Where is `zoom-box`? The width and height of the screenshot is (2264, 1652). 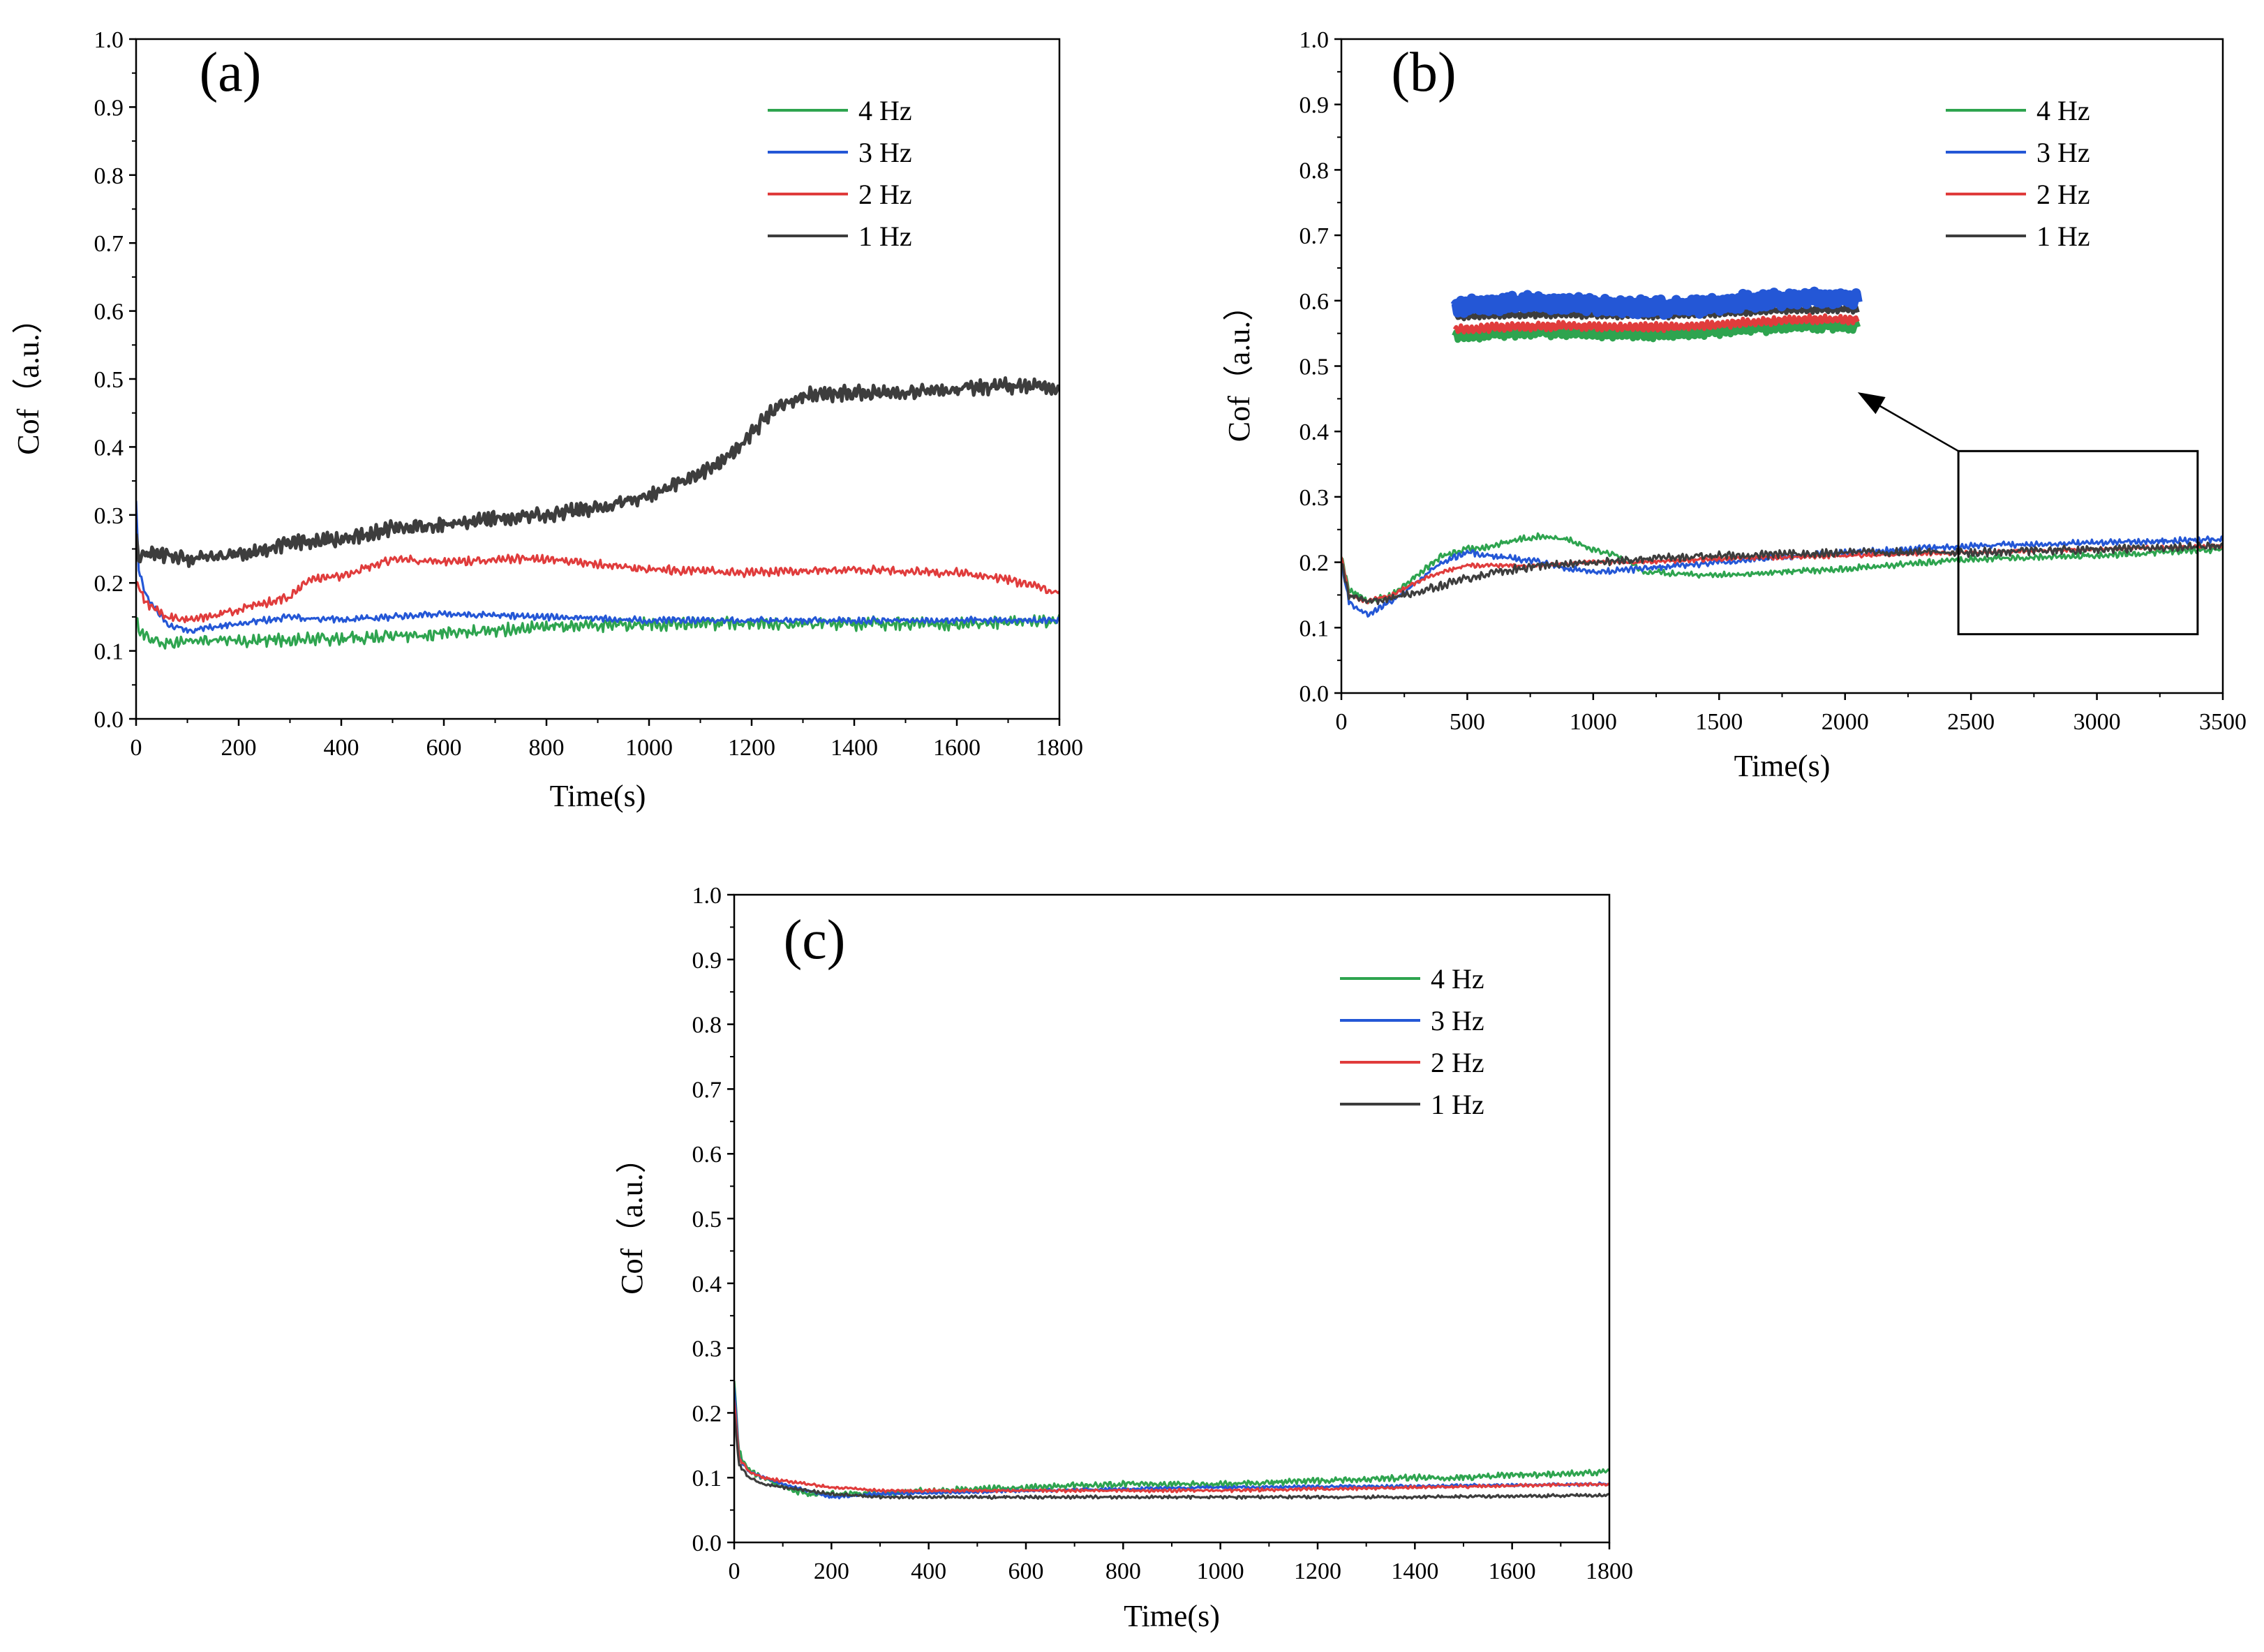
zoom-box is located at coordinates (2078, 542).